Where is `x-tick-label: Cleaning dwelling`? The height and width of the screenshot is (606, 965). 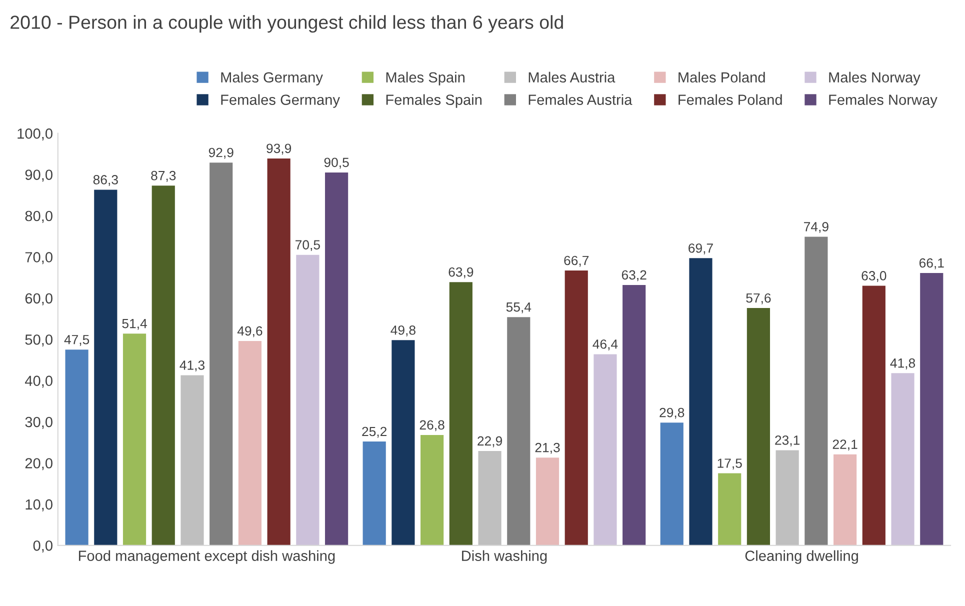 x-tick-label: Cleaning dwelling is located at coordinates (801, 557).